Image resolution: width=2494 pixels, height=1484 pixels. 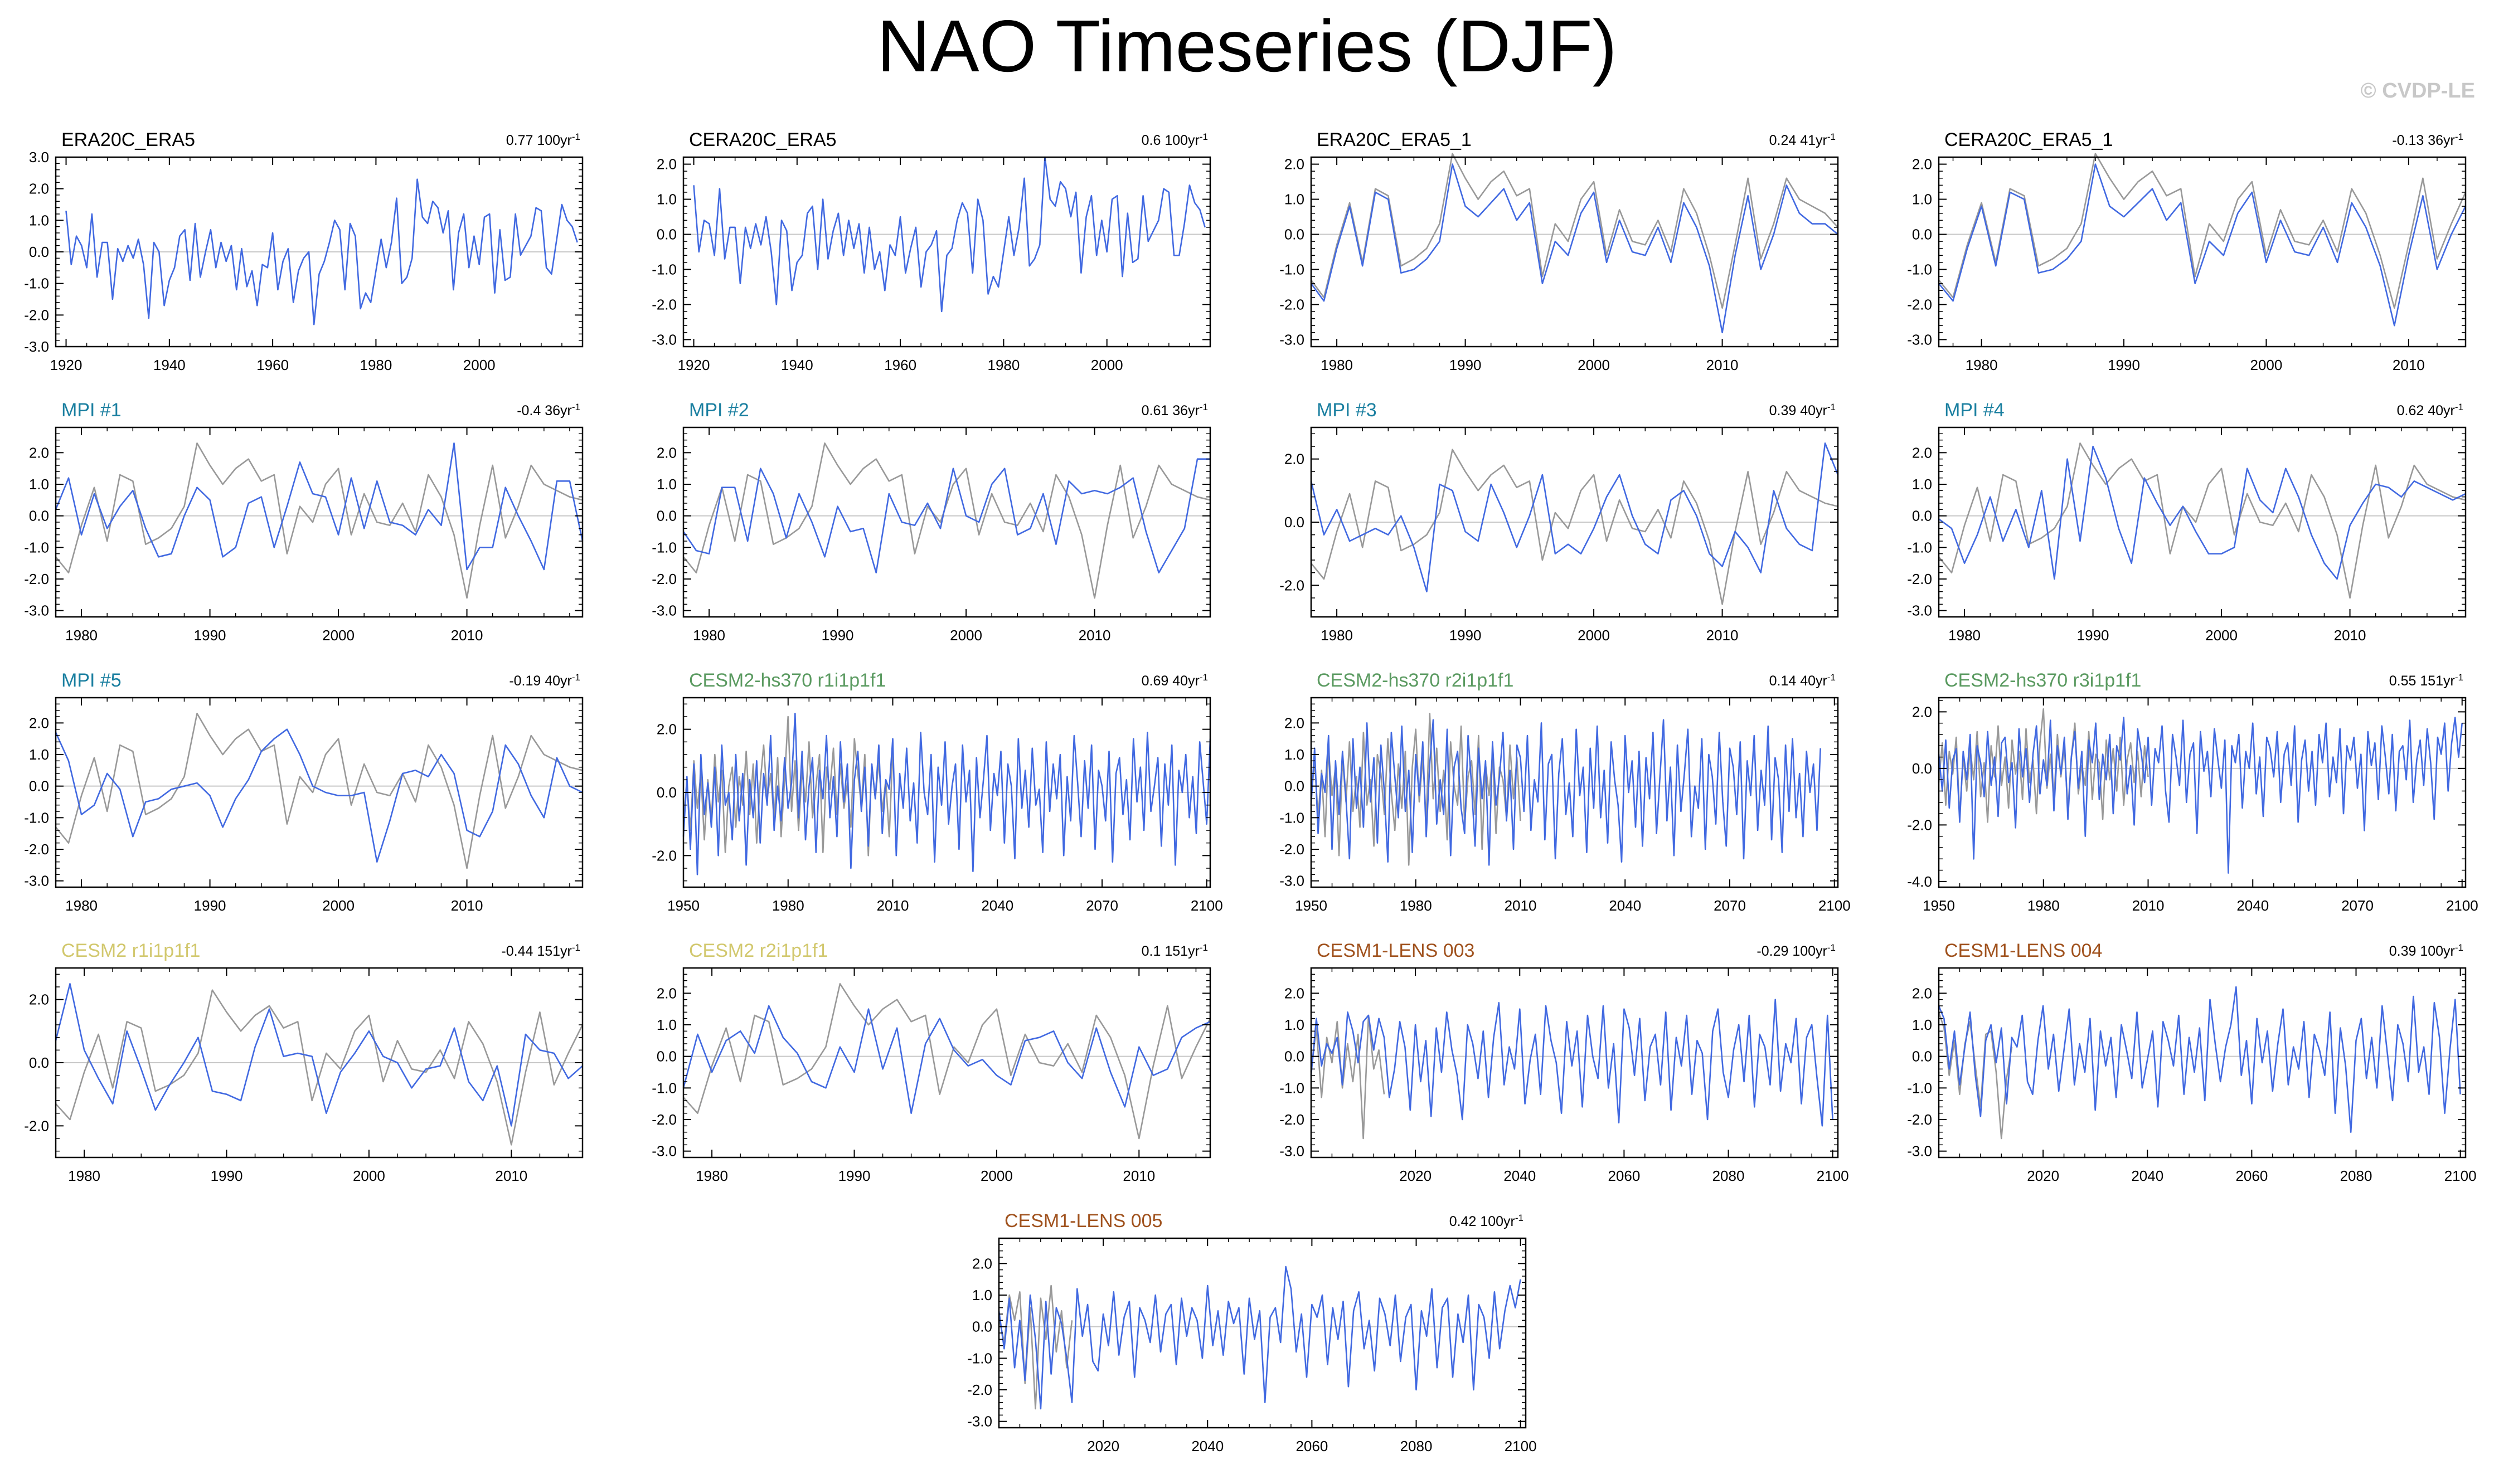 What do you see at coordinates (1247, 46) in the screenshot?
I see `page-title: NAO Timeseries (DJF)` at bounding box center [1247, 46].